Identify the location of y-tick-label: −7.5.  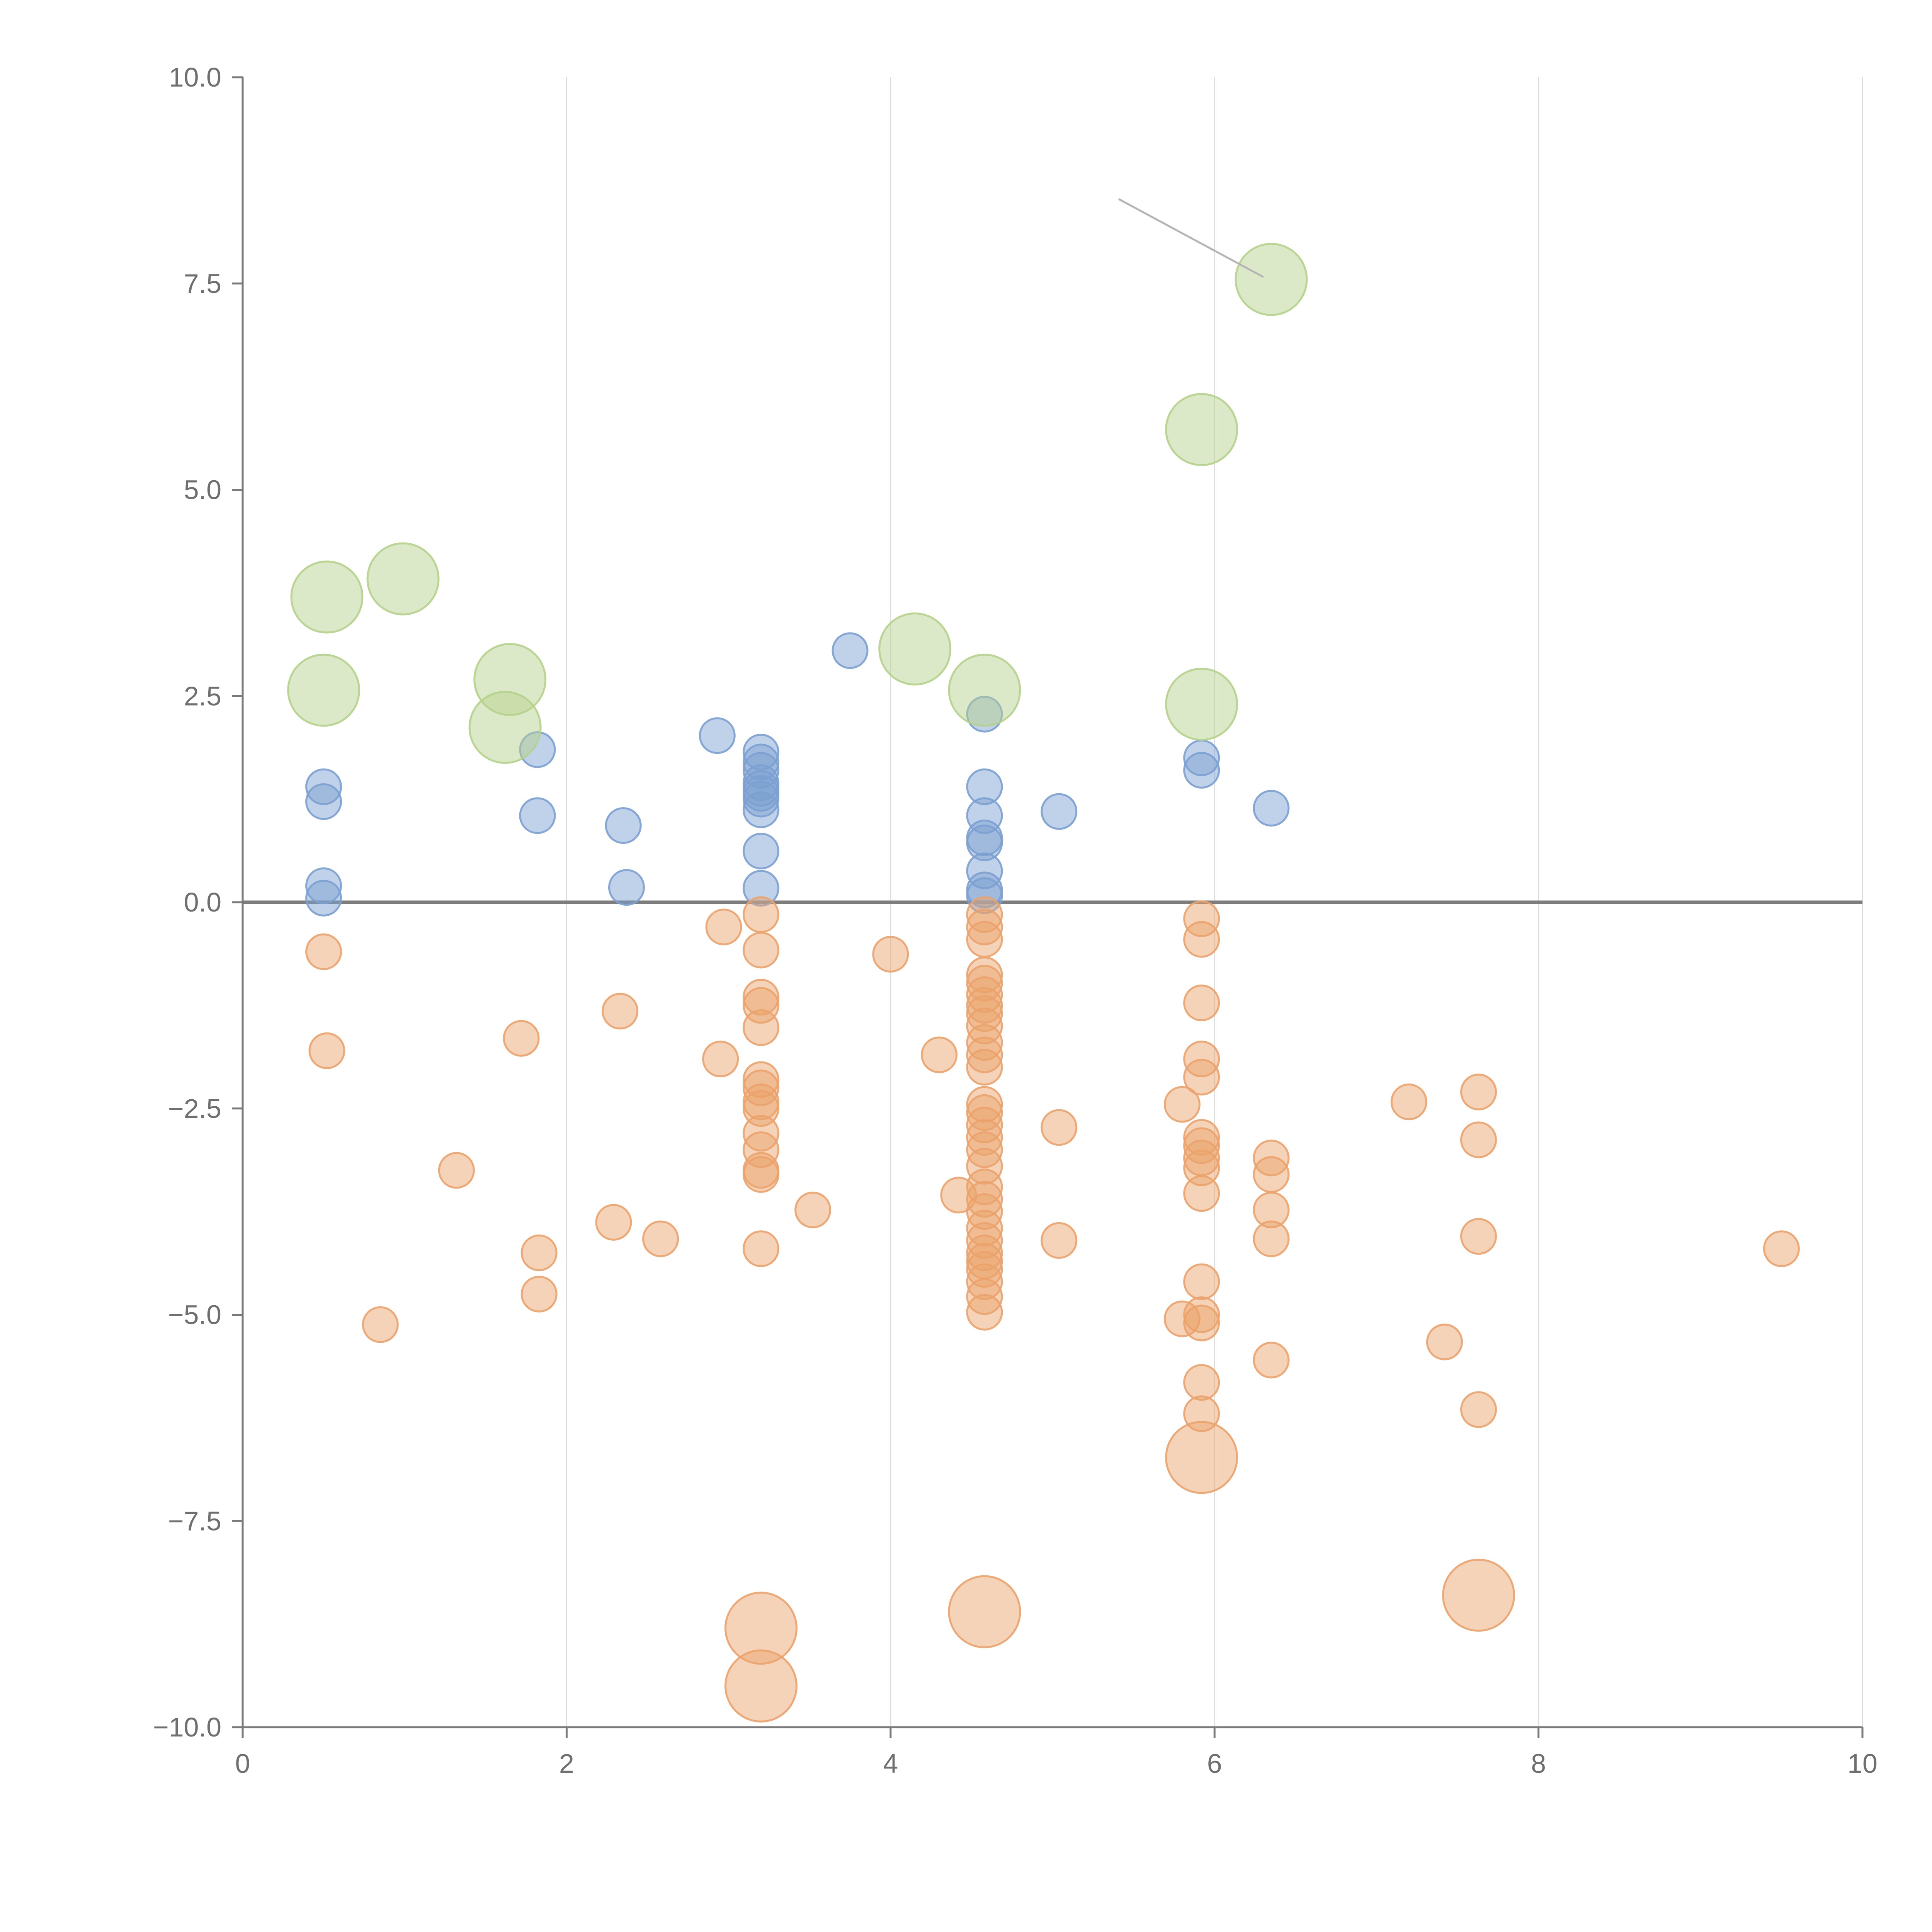
(194, 1521).